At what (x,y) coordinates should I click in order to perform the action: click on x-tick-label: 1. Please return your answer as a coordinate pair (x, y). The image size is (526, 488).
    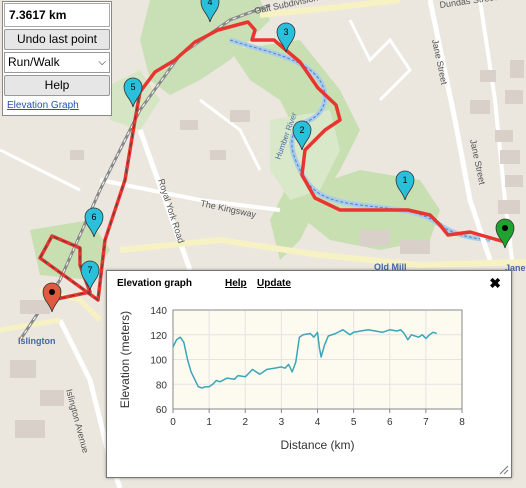
    Looking at the image, I should click on (209, 422).